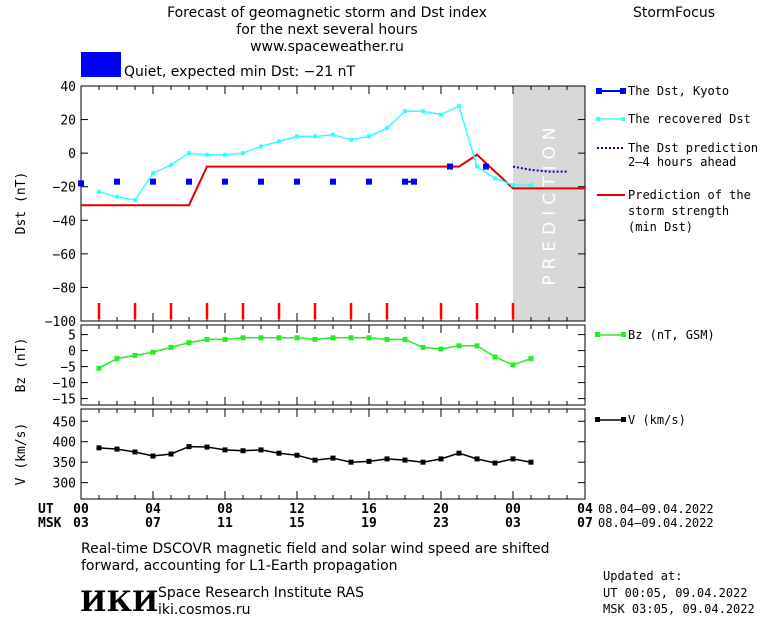 The height and width of the screenshot is (620, 760). I want to click on updated-msk: MSK 03:05, 09.04.2022, so click(679, 609).